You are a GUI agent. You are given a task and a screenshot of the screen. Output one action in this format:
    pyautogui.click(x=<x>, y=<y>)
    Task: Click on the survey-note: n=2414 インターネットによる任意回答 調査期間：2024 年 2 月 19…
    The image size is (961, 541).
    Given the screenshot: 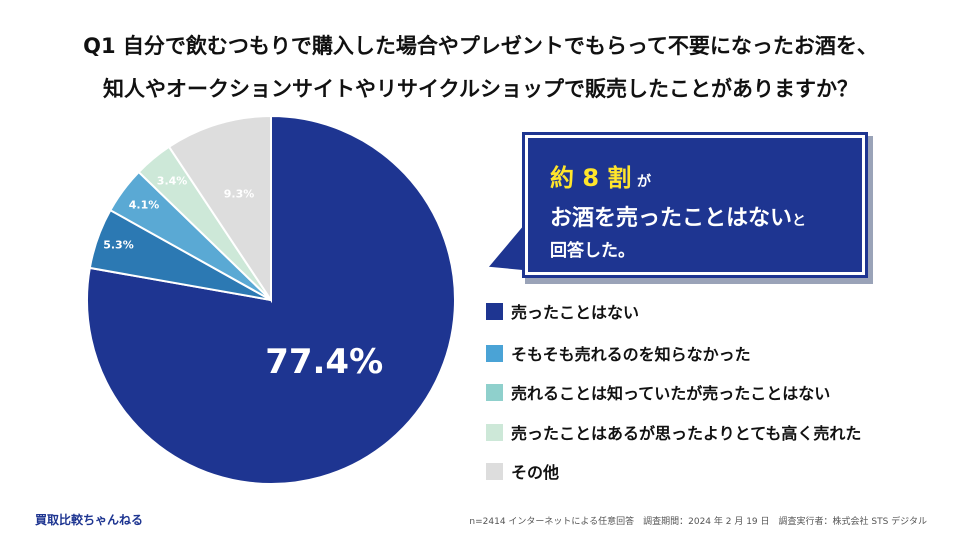 What is the action you would take?
    pyautogui.click(x=698, y=522)
    